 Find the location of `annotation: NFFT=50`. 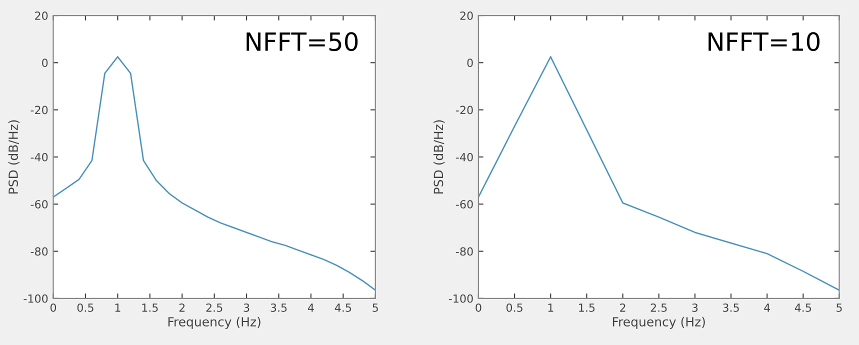

annotation: NFFT=50 is located at coordinates (302, 42).